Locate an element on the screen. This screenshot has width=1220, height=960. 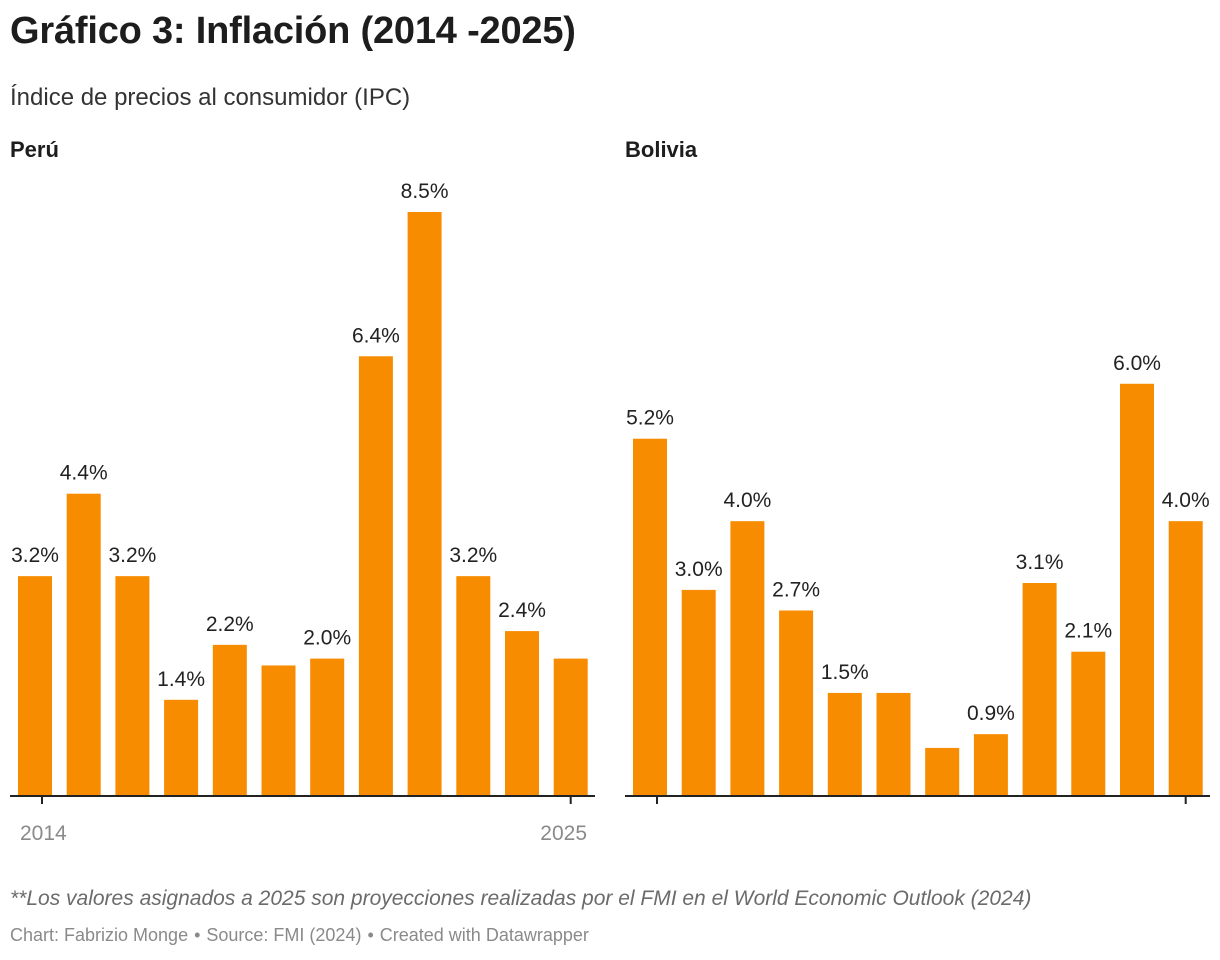
peru-bar-2023 is located at coordinates (473, 686).